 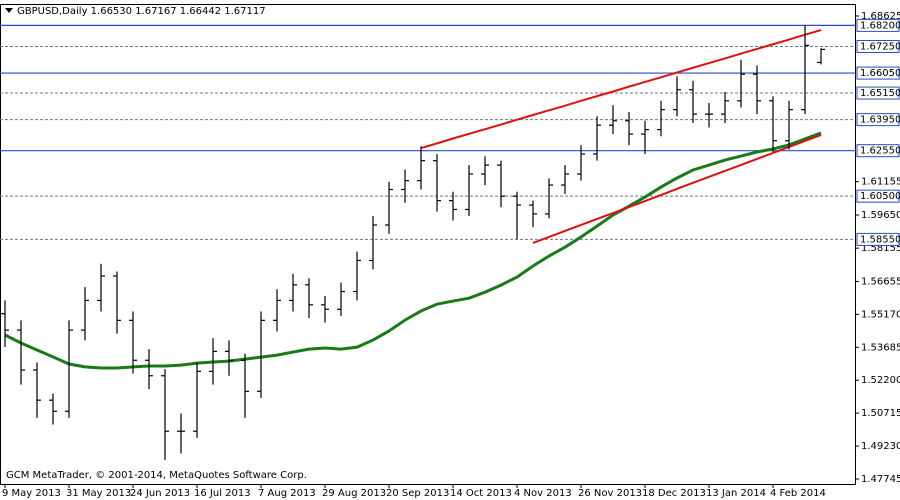 I want to click on x-tick-label: 18 Dec 2013, so click(x=674, y=493).